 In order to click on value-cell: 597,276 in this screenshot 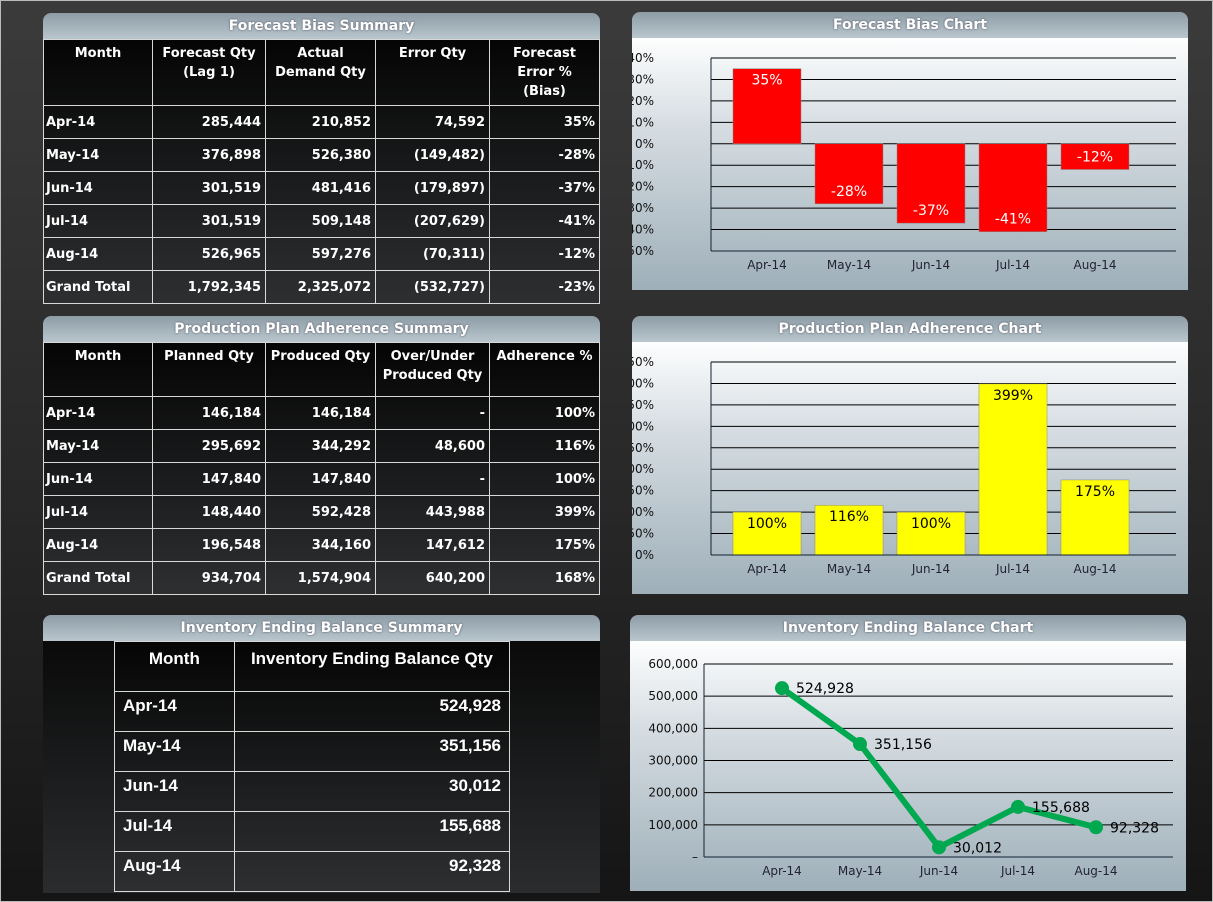, I will do `click(320, 254)`.